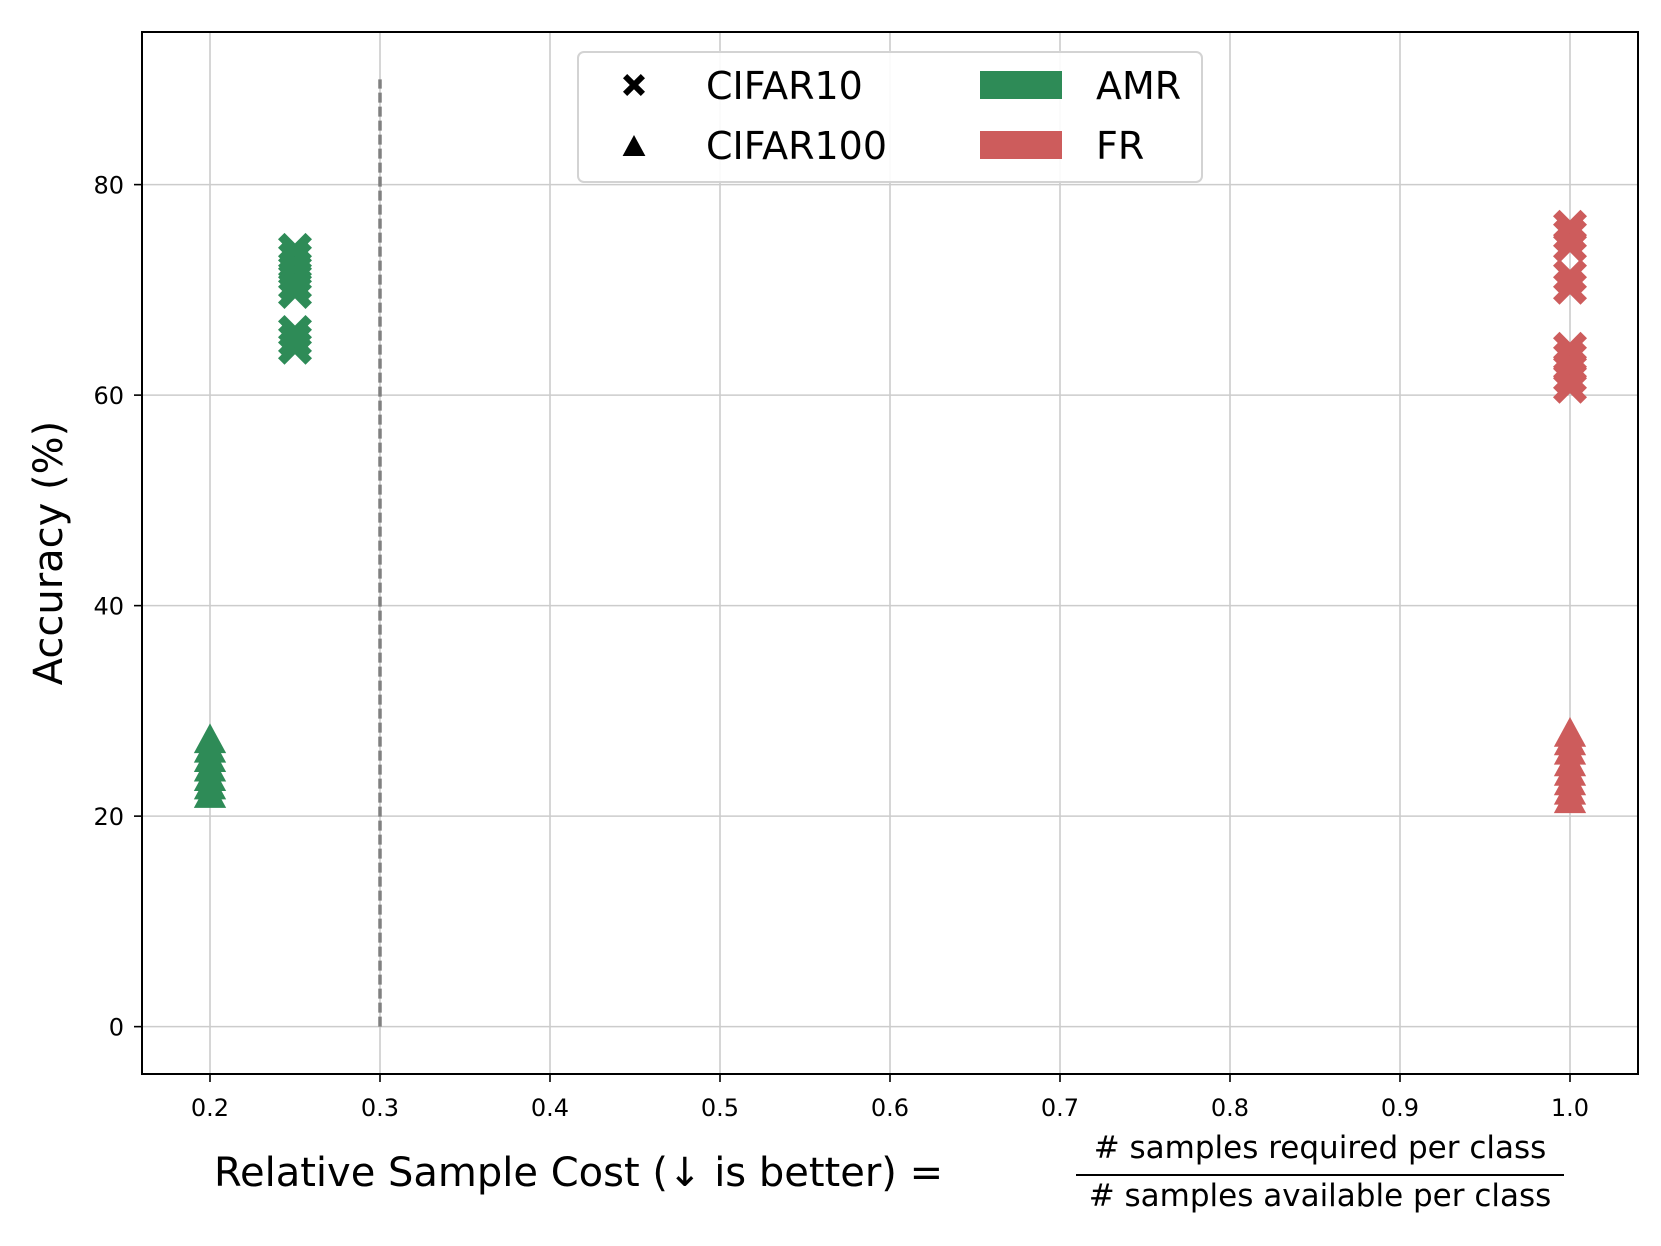 The width and height of the screenshot is (1661, 1246). What do you see at coordinates (1570, 1108) in the screenshot?
I see `x-tick-label: 1.0` at bounding box center [1570, 1108].